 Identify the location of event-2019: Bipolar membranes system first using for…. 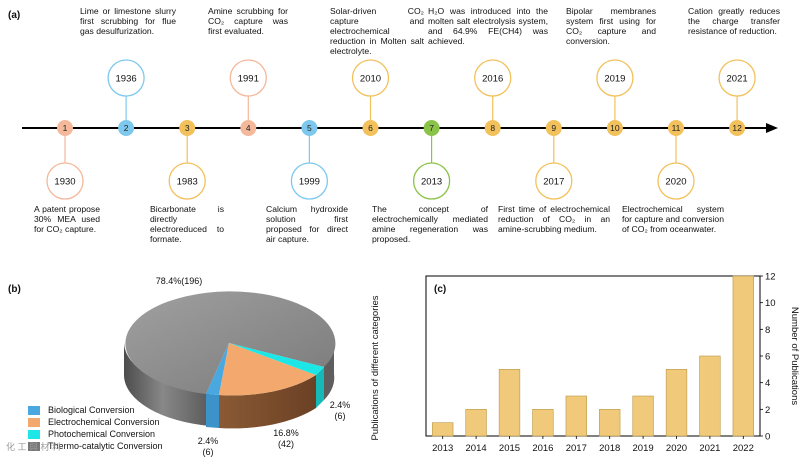
(611, 26).